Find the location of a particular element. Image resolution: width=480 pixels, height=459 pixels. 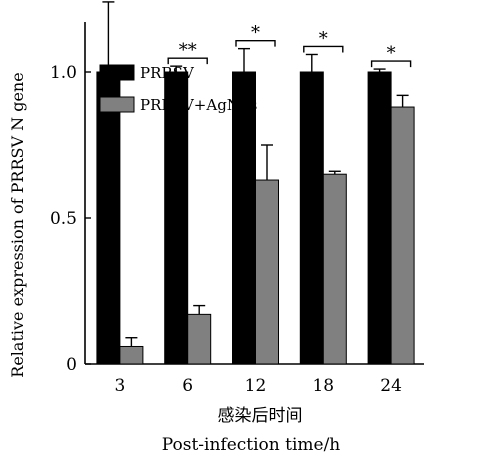

x-axis-label: Post-infection time/h is located at coordinates (251, 445).